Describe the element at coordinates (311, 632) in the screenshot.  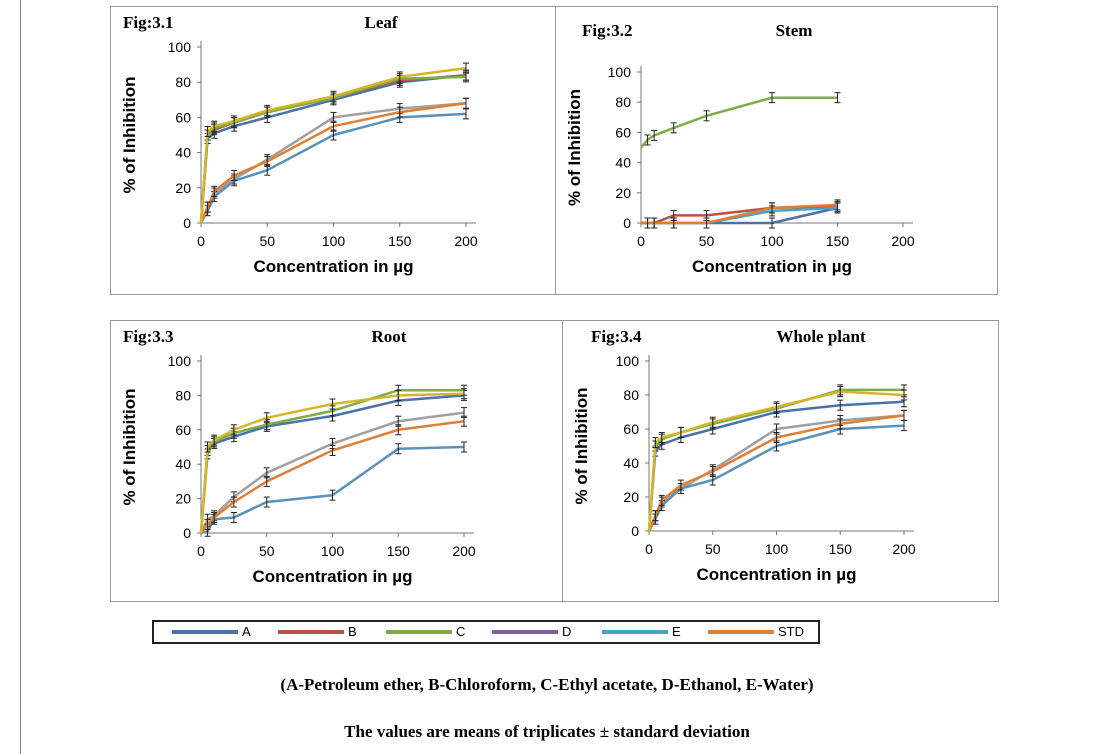
I see `legend-swatch-b` at that location.